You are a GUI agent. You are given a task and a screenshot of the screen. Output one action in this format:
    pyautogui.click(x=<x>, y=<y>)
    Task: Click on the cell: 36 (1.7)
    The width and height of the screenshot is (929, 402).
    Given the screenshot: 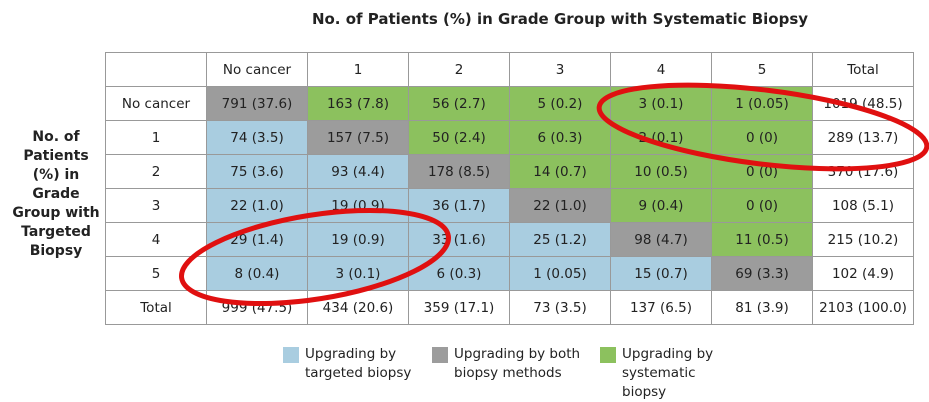 What is the action you would take?
    pyautogui.click(x=459, y=205)
    